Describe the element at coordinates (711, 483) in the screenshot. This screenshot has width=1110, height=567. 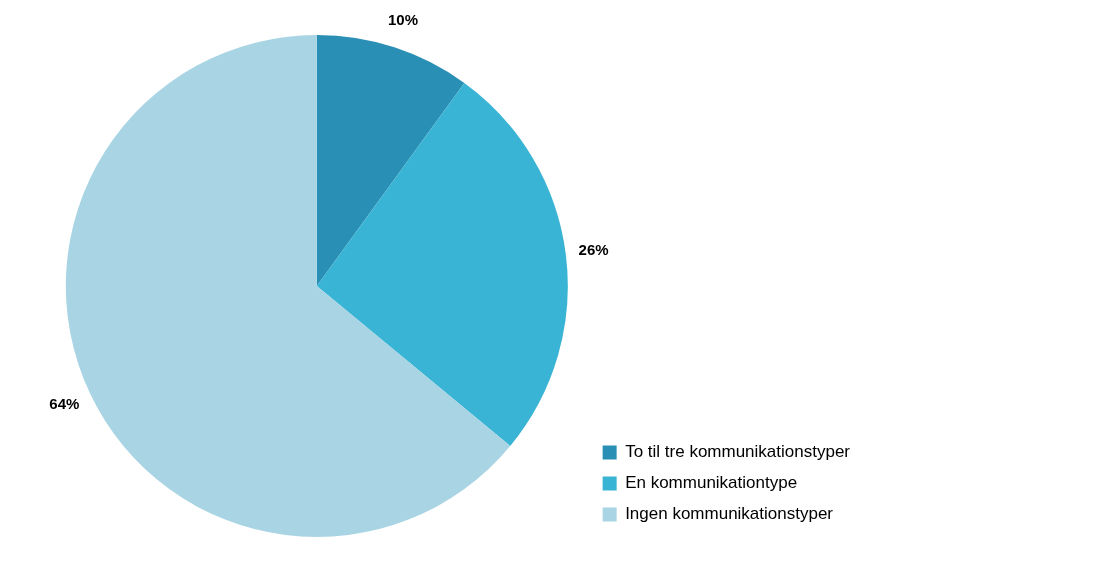
I see `legend-label: En kommunikationtype` at that location.